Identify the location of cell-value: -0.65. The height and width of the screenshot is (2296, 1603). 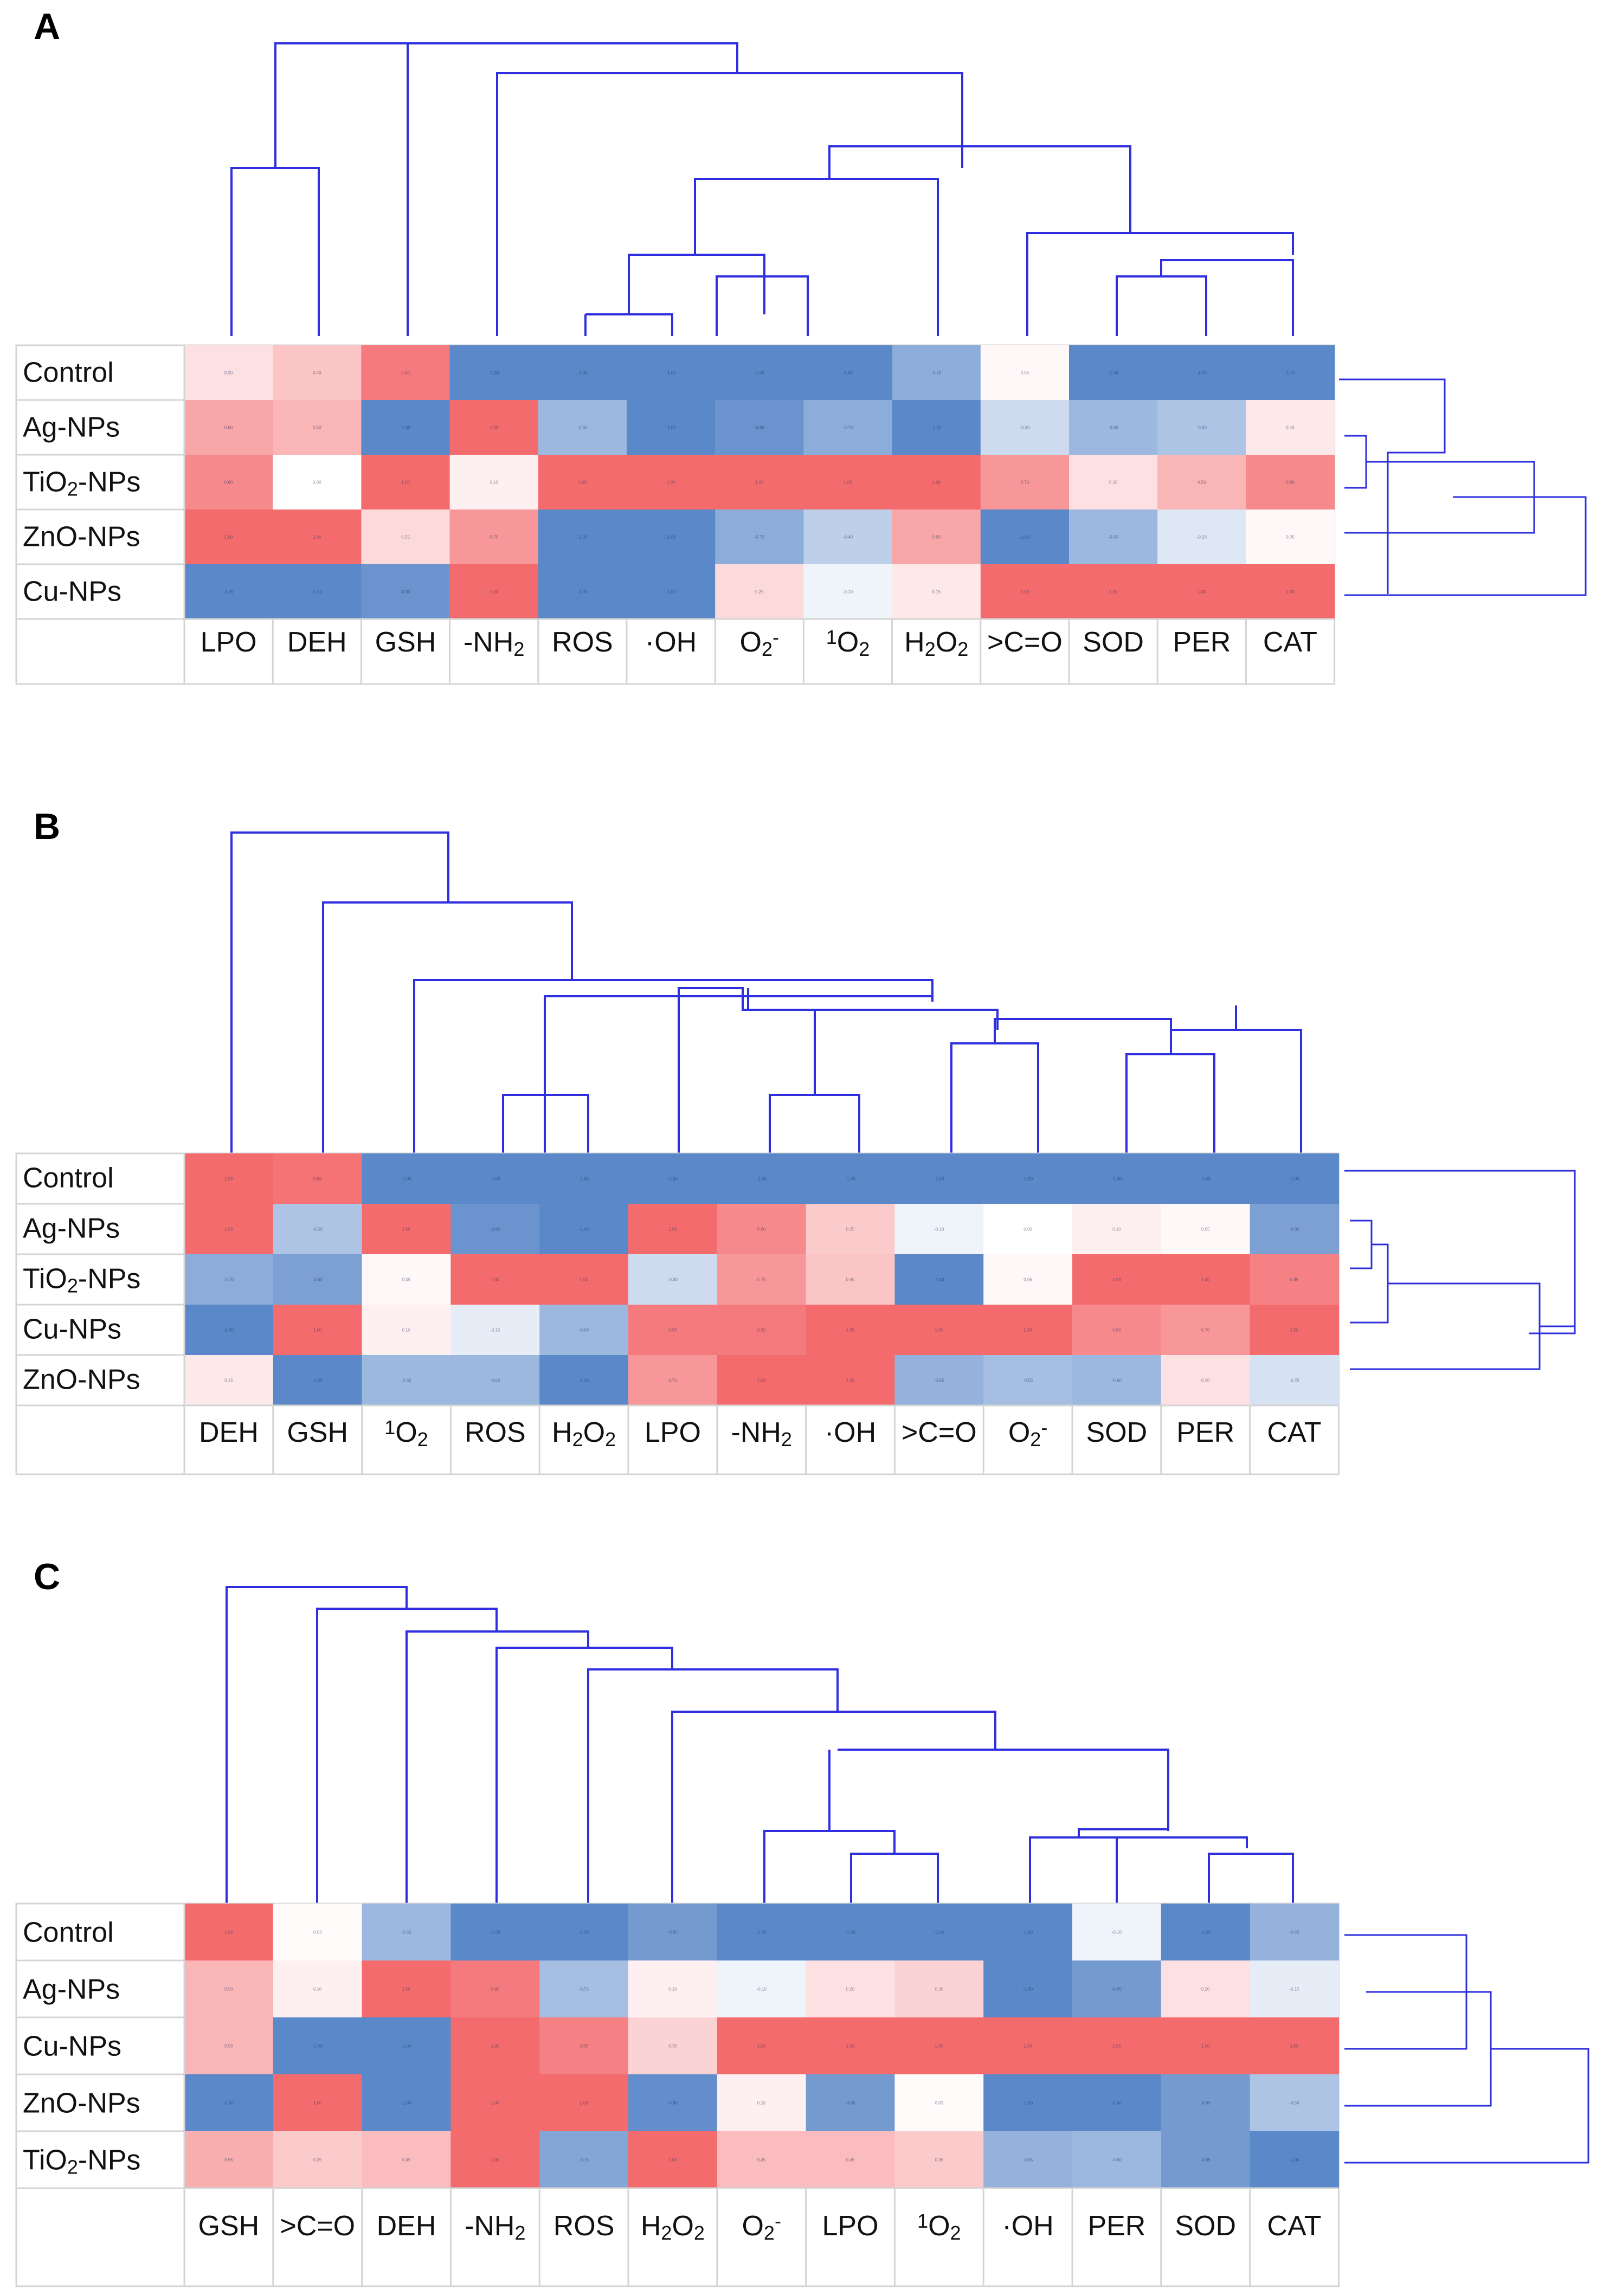
(1028, 2160).